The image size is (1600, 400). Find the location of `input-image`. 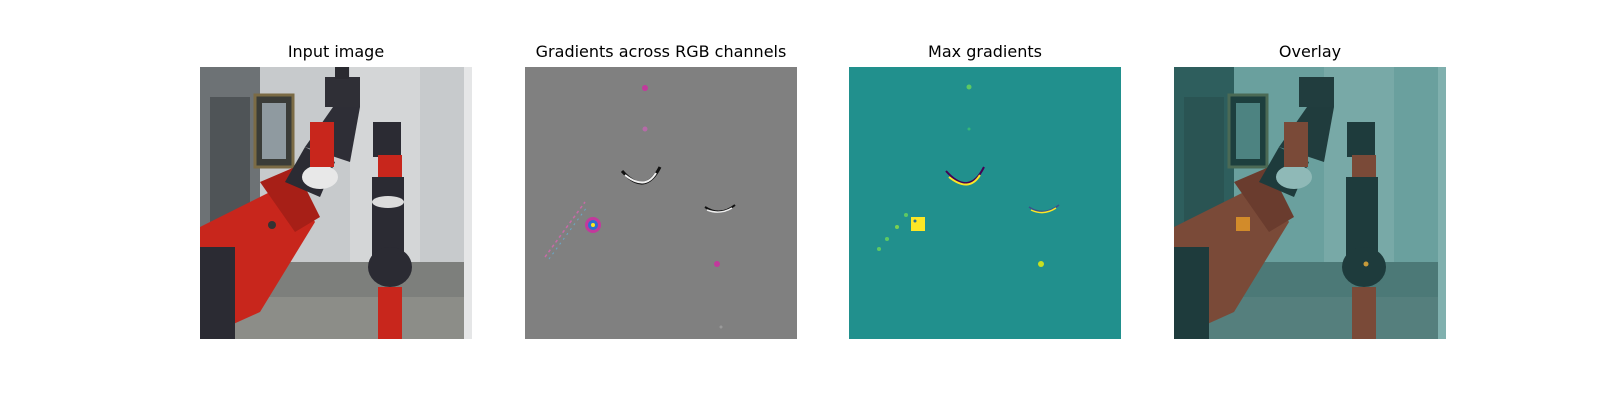

input-image is located at coordinates (336, 203).